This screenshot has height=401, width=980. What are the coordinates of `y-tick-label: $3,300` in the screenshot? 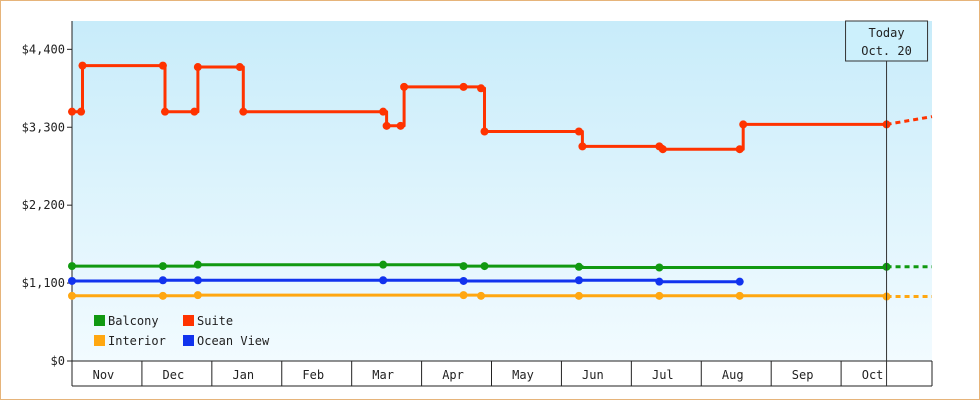 It's located at (43, 127).